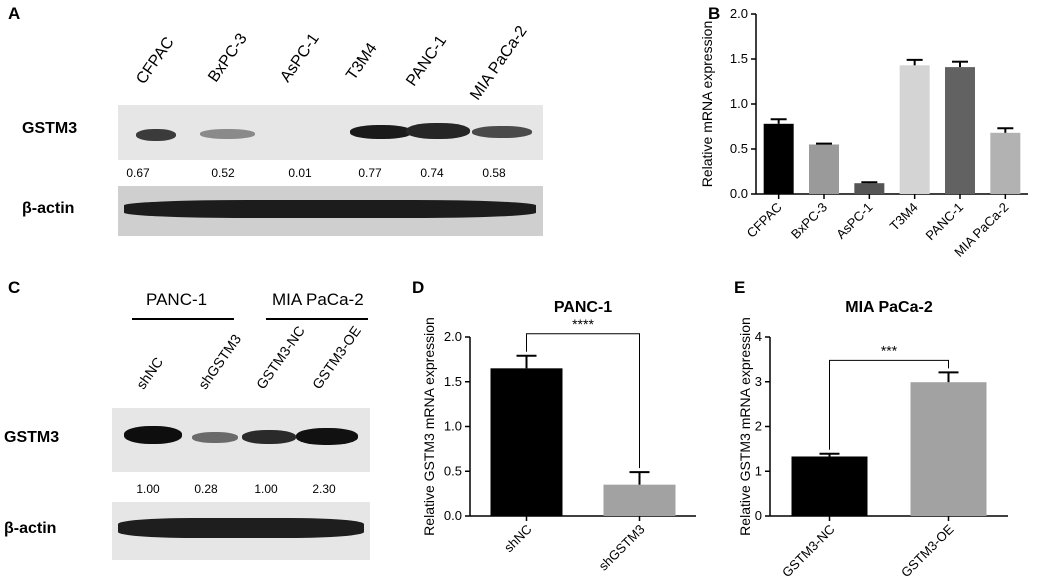 This screenshot has width=1045, height=583. What do you see at coordinates (764, 220) in the screenshot?
I see `x-tick-label: CFPAC` at bounding box center [764, 220].